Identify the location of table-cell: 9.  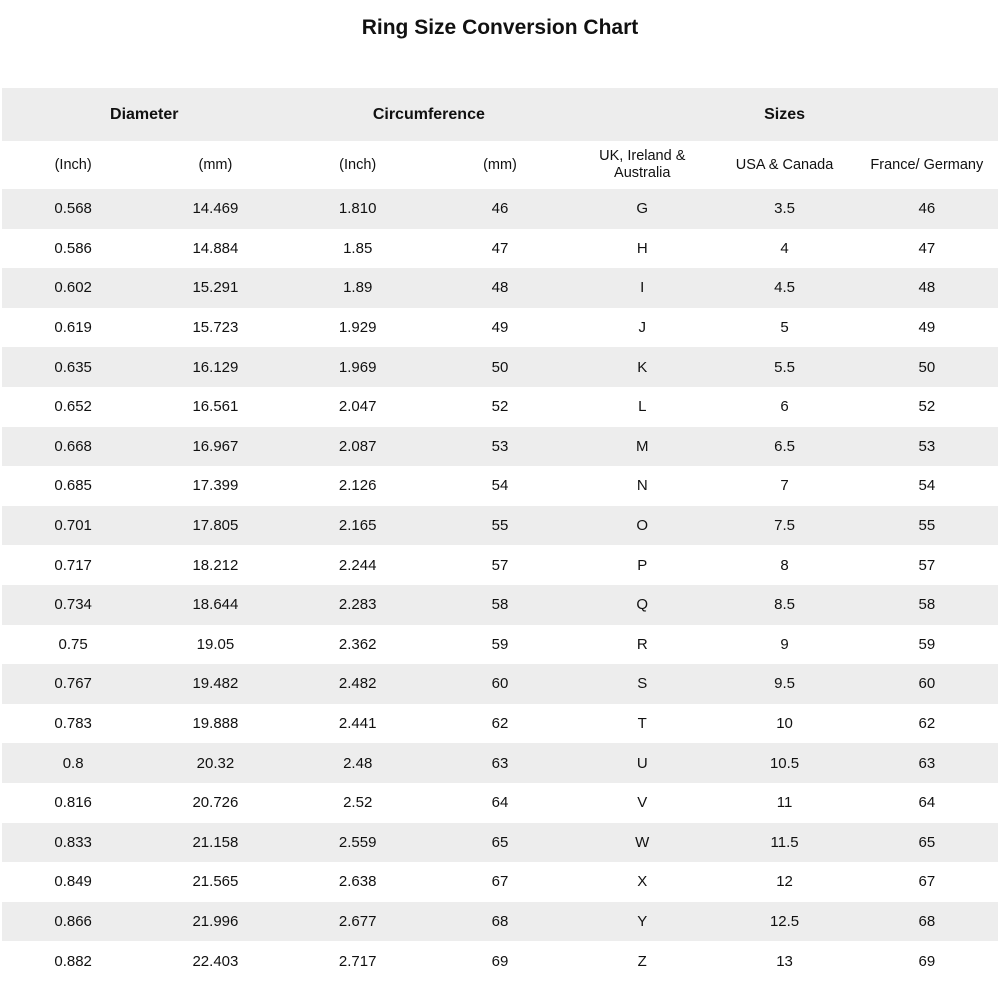
(784, 644).